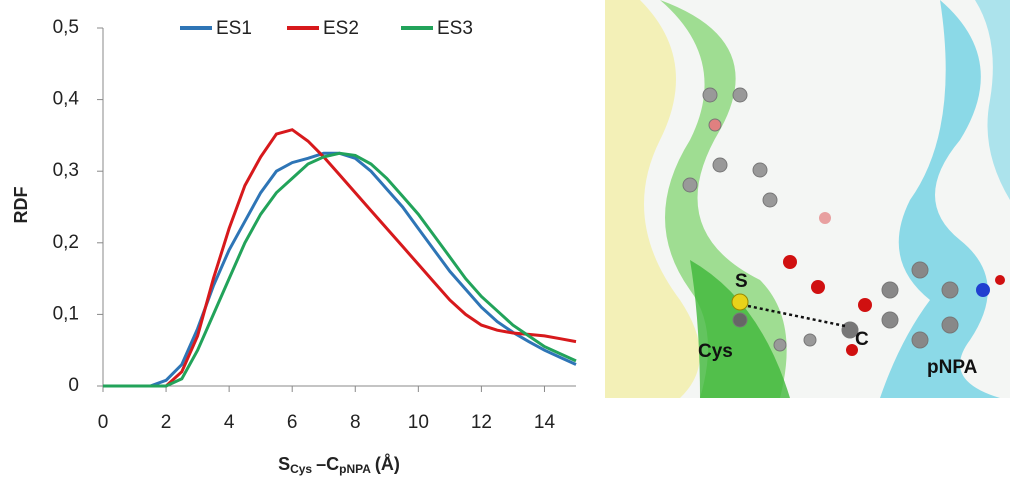 The image size is (1018, 482). What do you see at coordinates (455, 28) in the screenshot?
I see `legend-label: ES3` at bounding box center [455, 28].